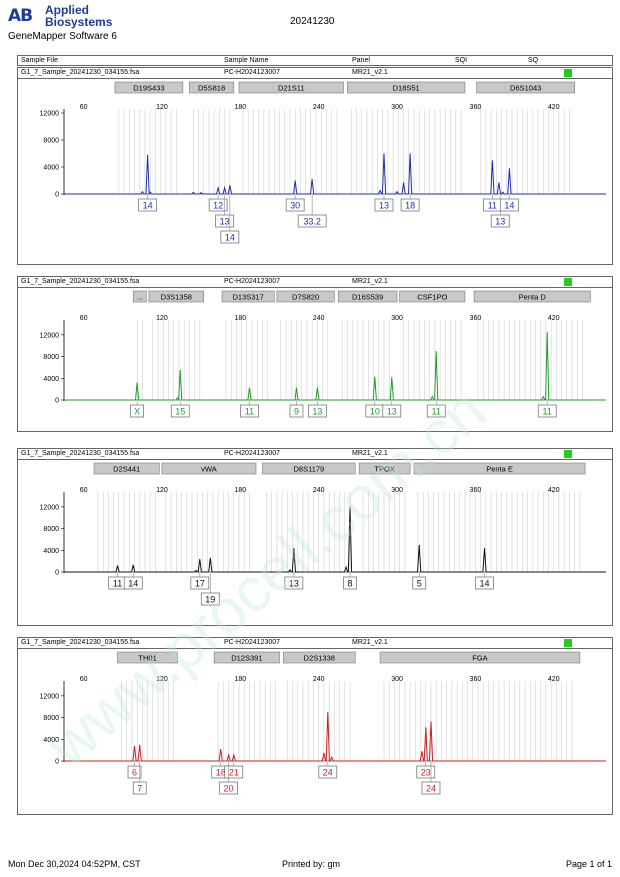  I want to click on marker-label: D18S51, so click(406, 88).